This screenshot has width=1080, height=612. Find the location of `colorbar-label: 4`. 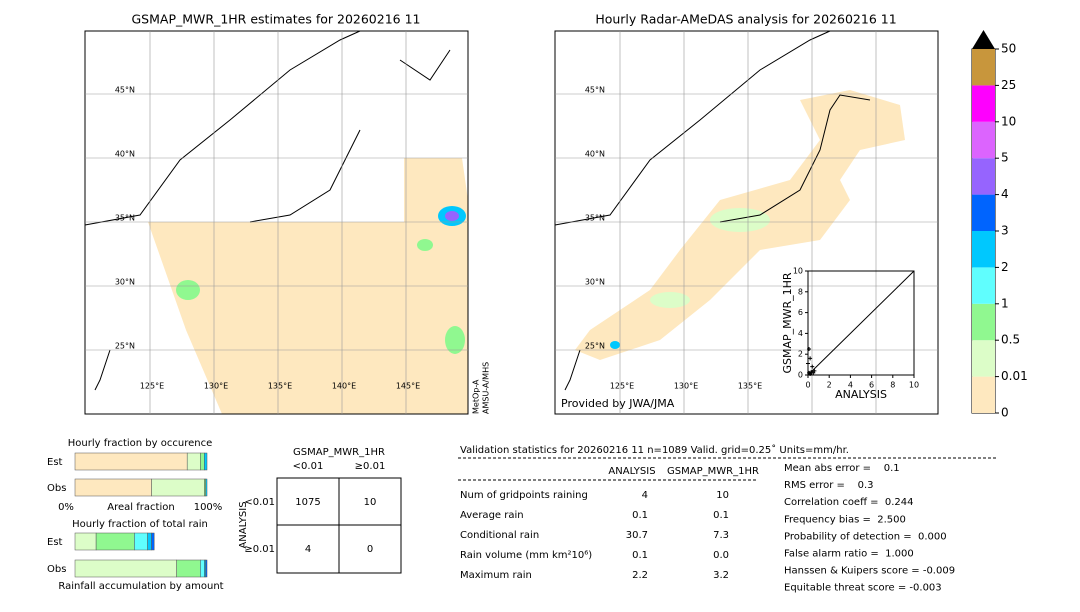

colorbar-label: 4 is located at coordinates (1005, 194).